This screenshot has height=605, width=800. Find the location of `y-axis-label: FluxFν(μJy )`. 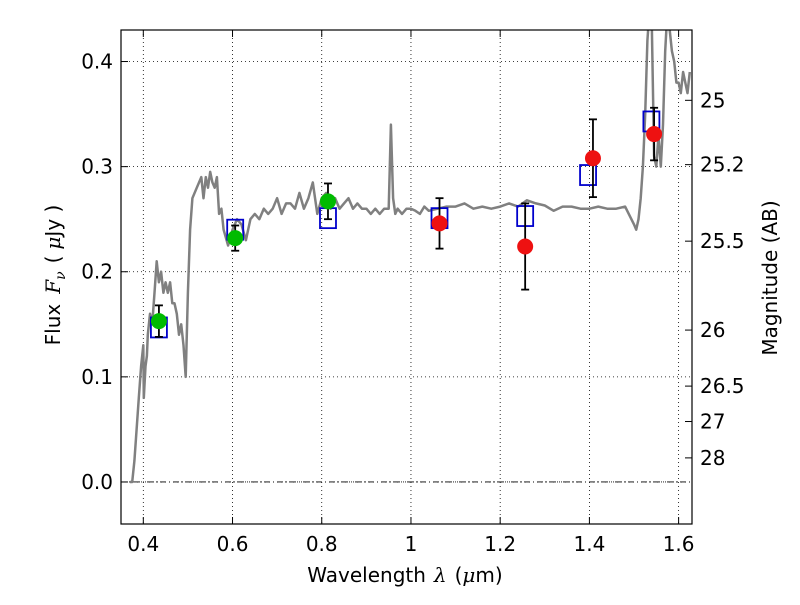

y-axis-label: FluxFν(μJy ) is located at coordinates (55, 275).